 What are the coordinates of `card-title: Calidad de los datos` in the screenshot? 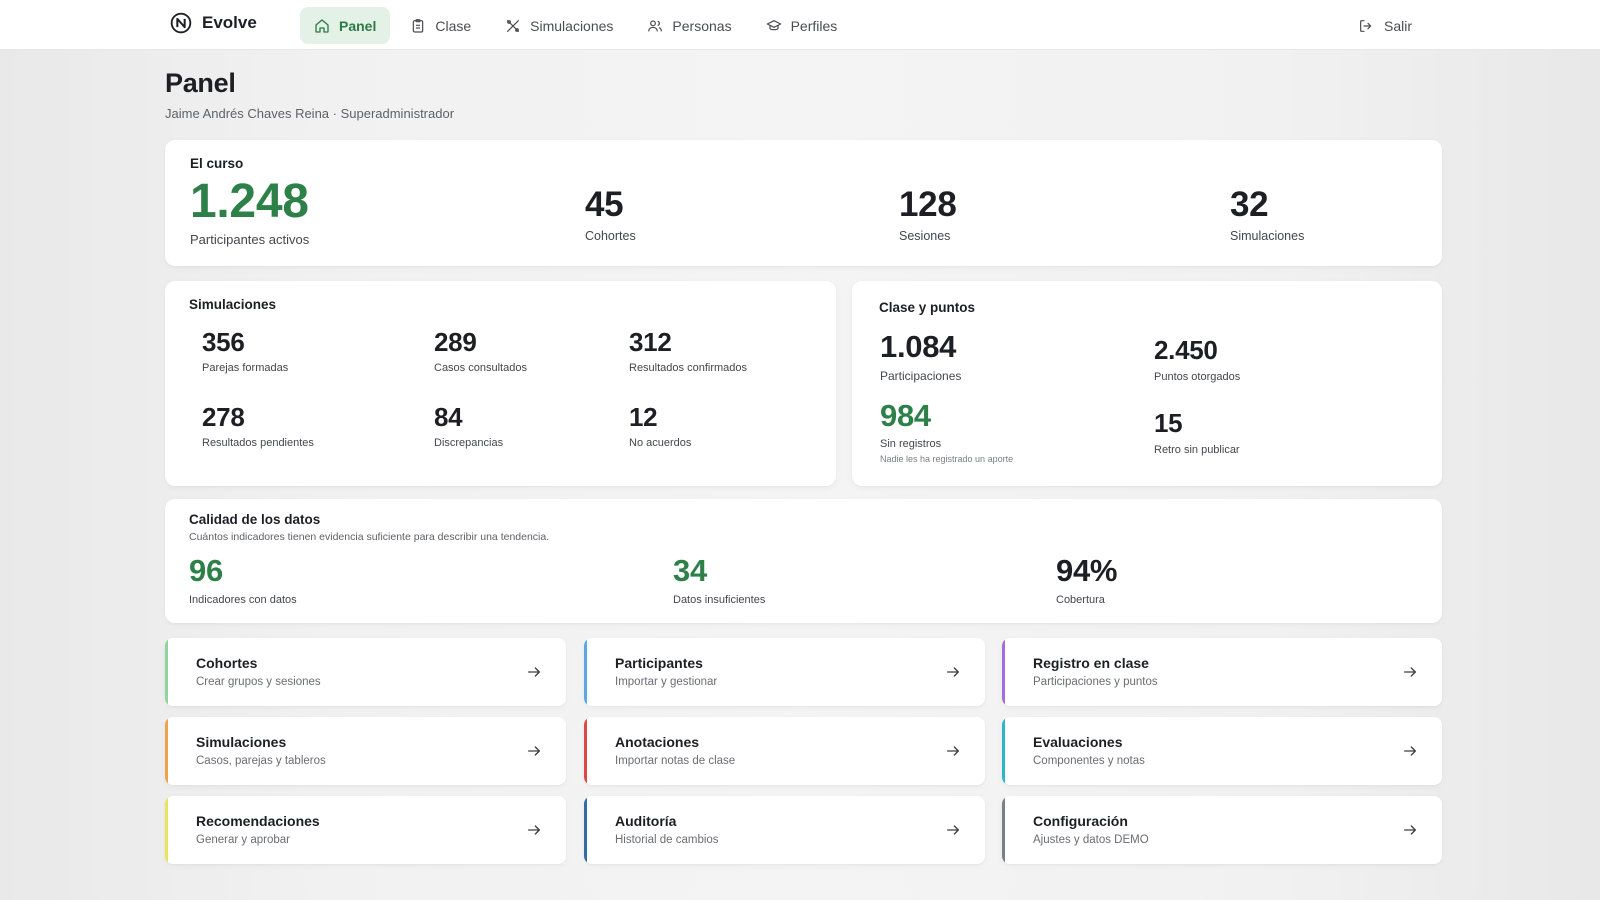 It's located at (255, 519).